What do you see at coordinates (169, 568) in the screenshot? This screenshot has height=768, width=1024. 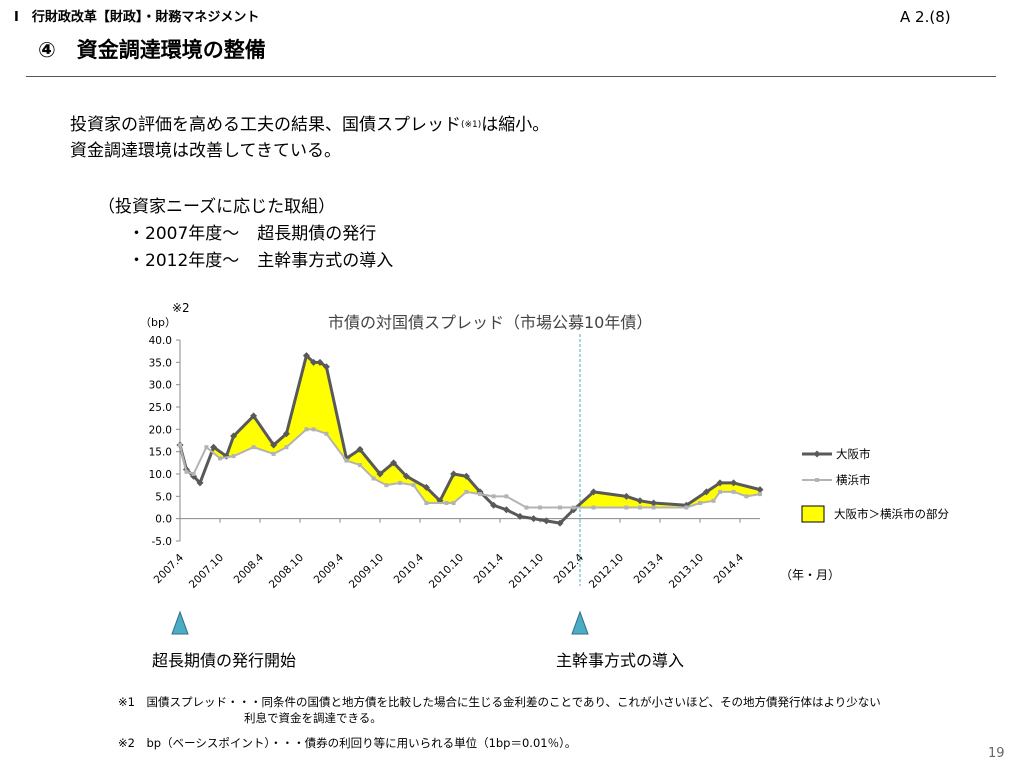 I see `x-tick-label: 2007.4` at bounding box center [169, 568].